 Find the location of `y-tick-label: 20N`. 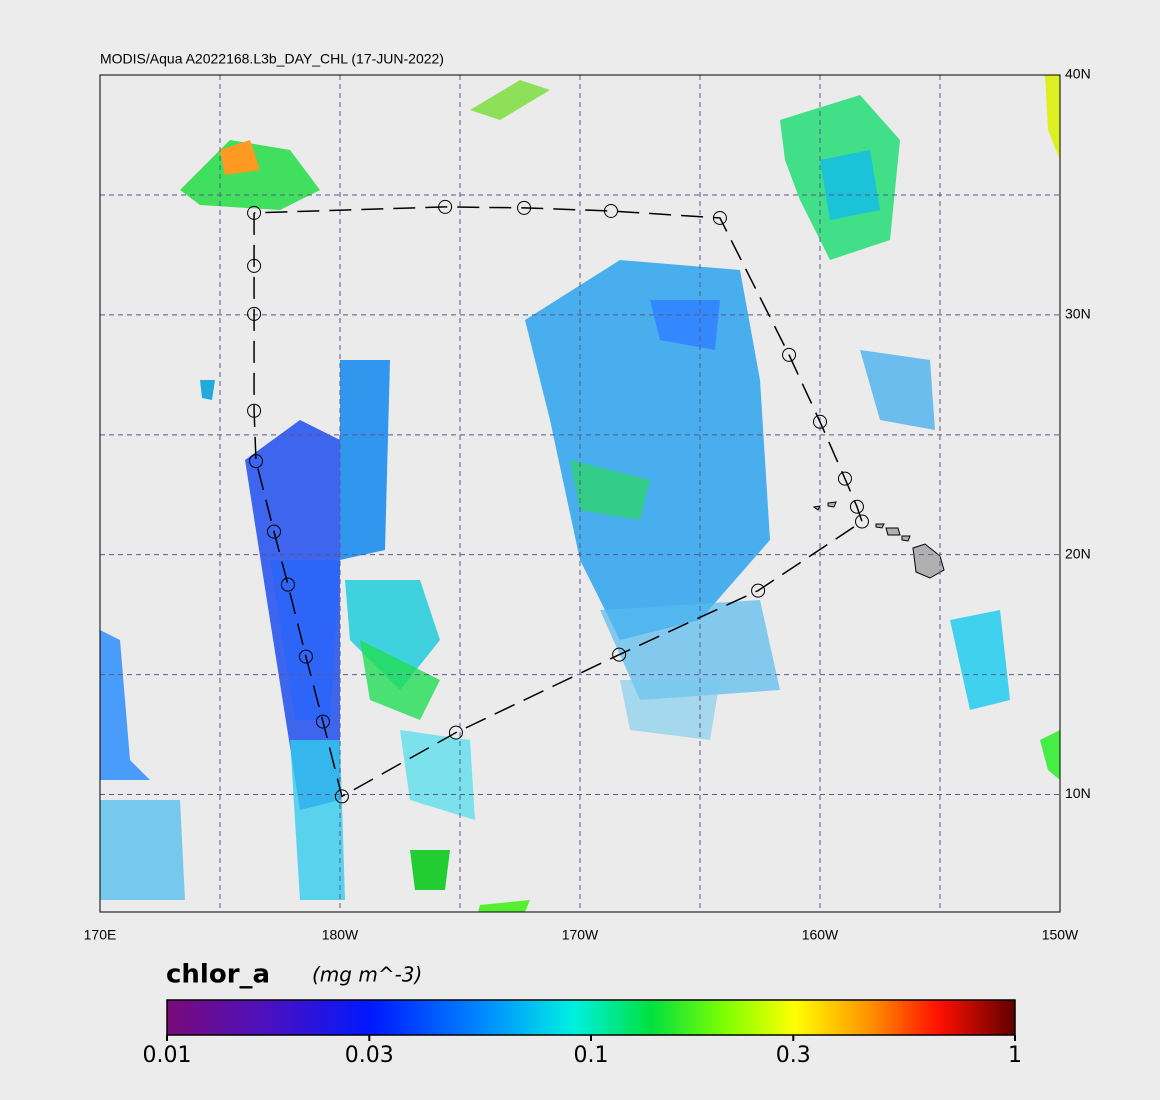

y-tick-label: 20N is located at coordinates (1078, 553).